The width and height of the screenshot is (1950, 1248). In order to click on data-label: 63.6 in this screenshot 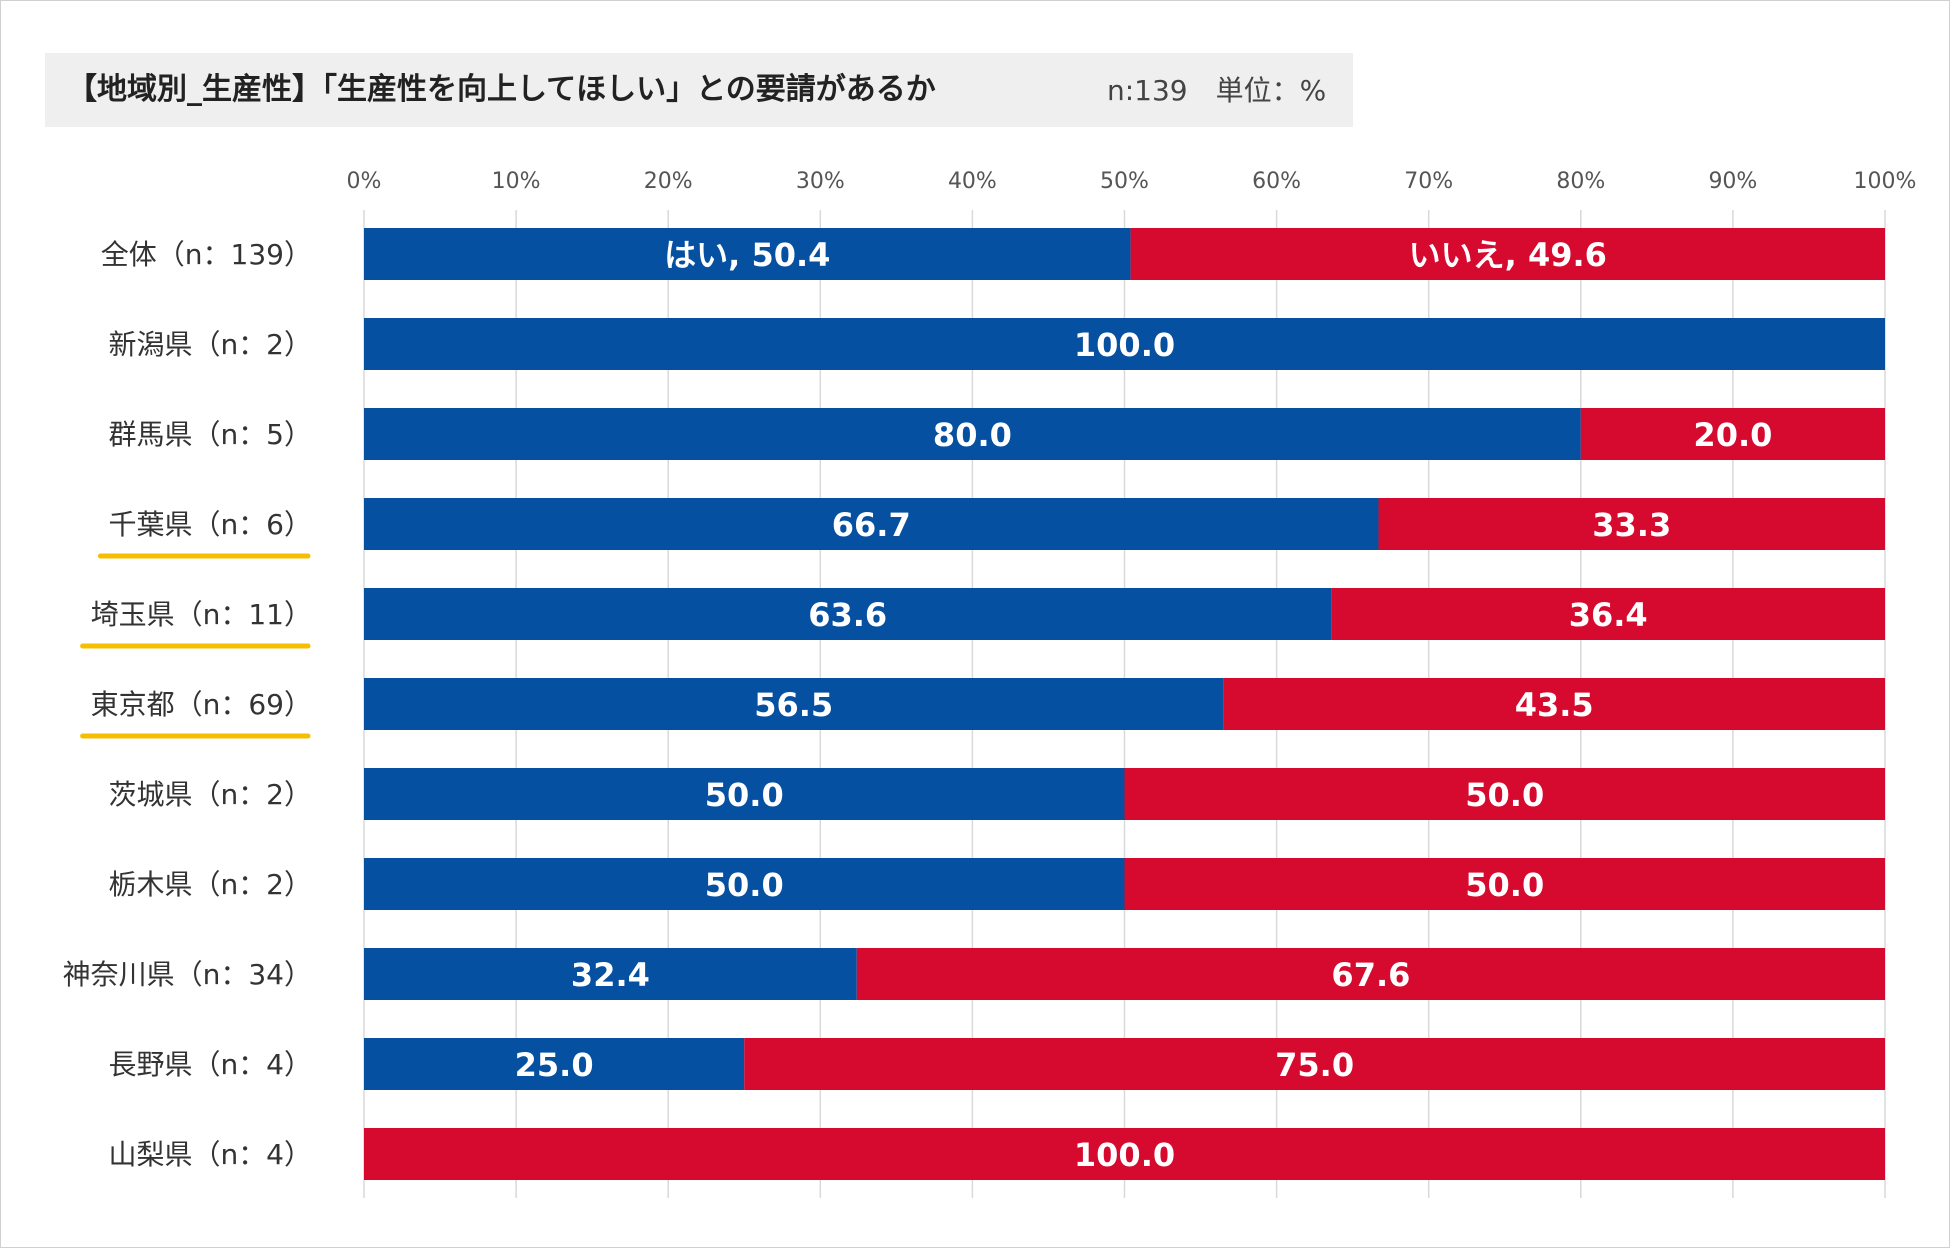, I will do `click(847, 615)`.